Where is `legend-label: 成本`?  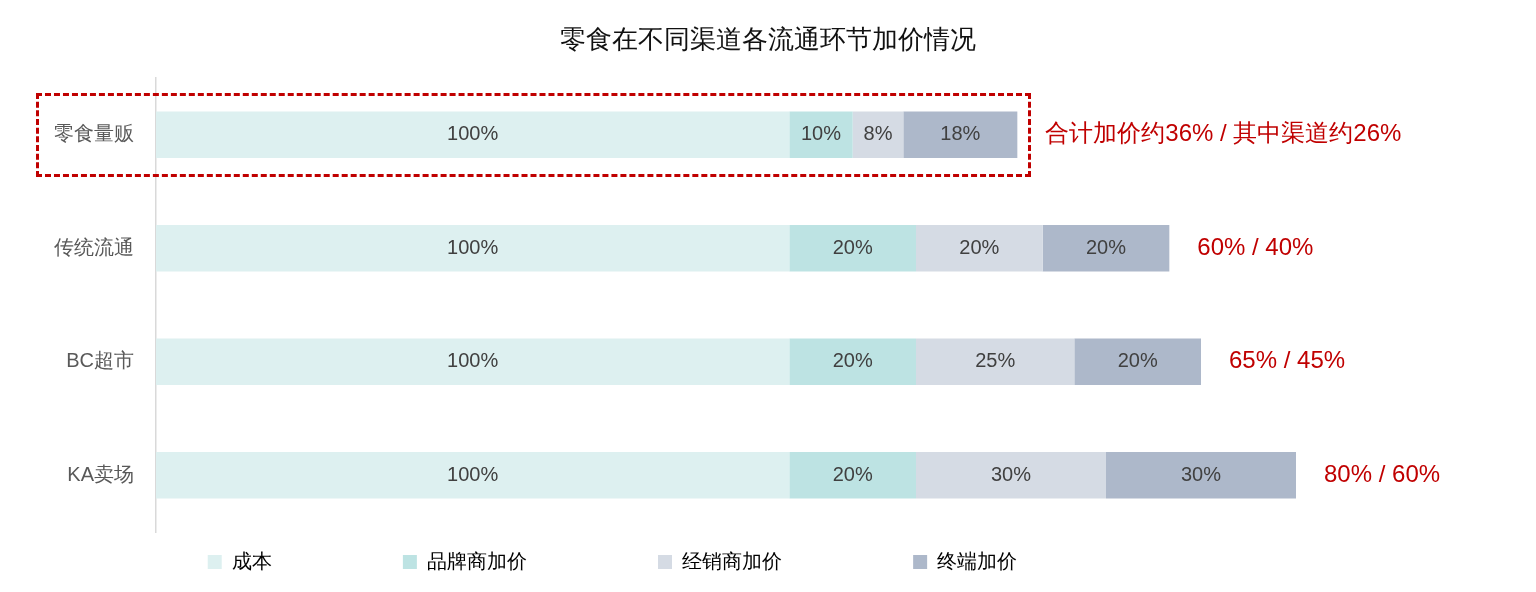
legend-label: 成本 is located at coordinates (307, 560).